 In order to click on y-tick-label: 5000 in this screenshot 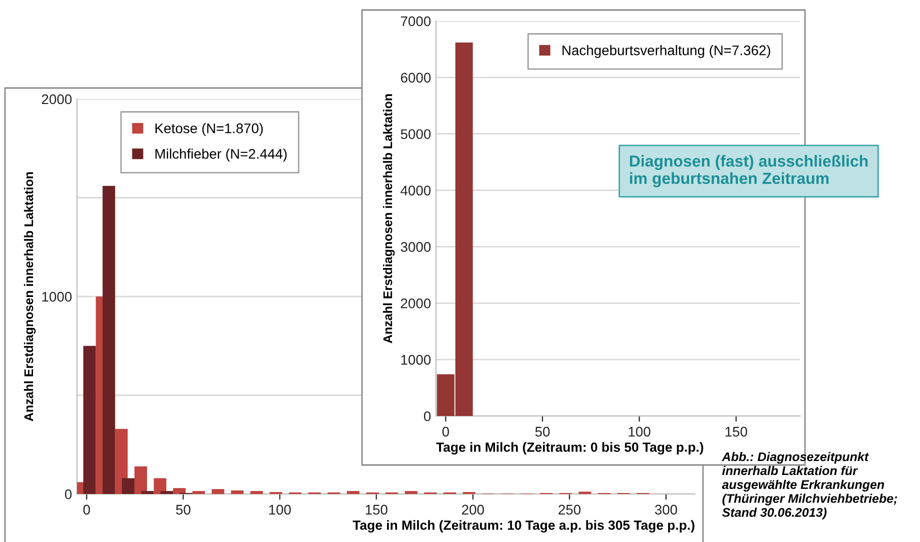, I will do `click(415, 134)`.